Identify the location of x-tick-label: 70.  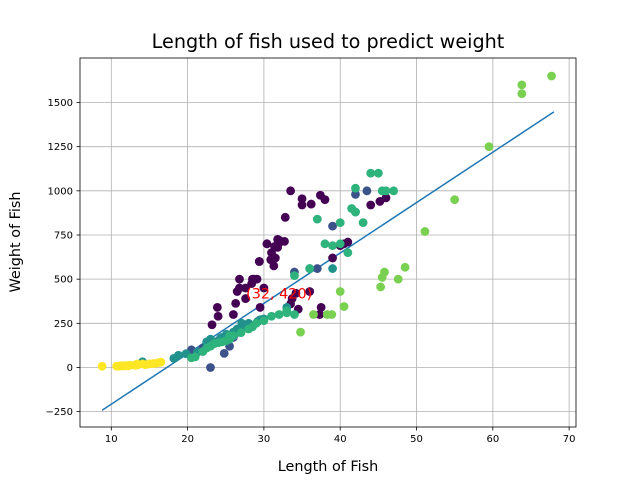
(569, 439).